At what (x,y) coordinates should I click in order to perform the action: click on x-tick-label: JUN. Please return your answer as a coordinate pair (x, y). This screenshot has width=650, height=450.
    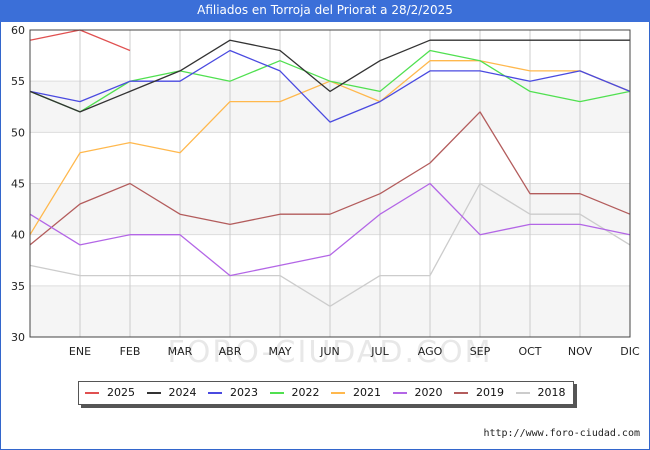
    Looking at the image, I should click on (329, 351).